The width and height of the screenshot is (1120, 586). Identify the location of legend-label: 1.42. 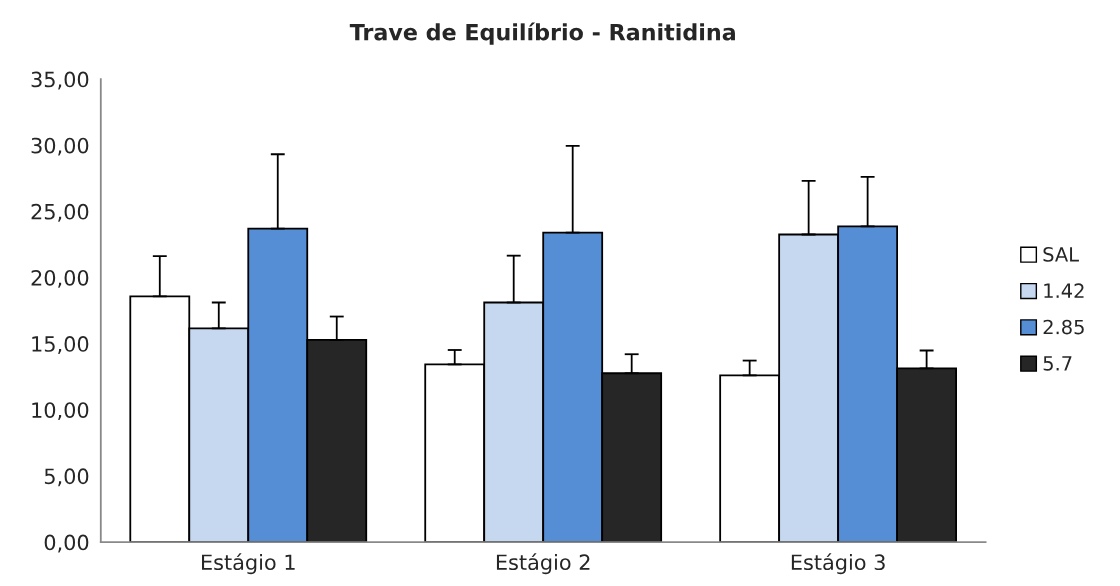
(1064, 290).